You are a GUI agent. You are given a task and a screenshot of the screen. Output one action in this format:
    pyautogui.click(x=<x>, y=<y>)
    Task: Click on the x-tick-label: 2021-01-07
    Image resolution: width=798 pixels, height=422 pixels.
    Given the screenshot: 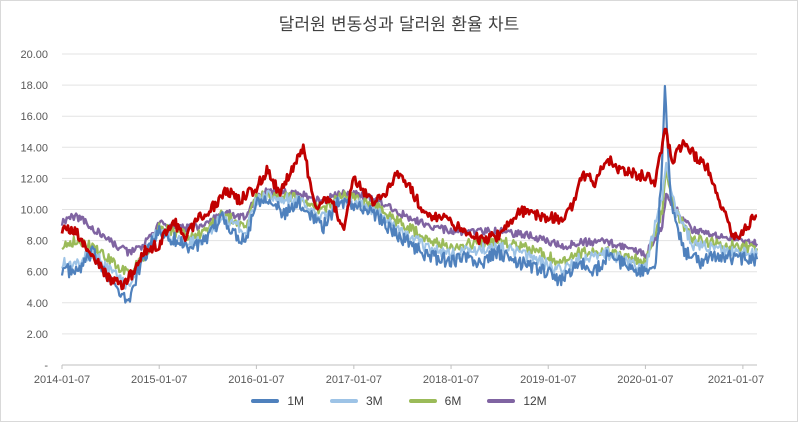 What is the action you would take?
    pyautogui.click(x=736, y=380)
    